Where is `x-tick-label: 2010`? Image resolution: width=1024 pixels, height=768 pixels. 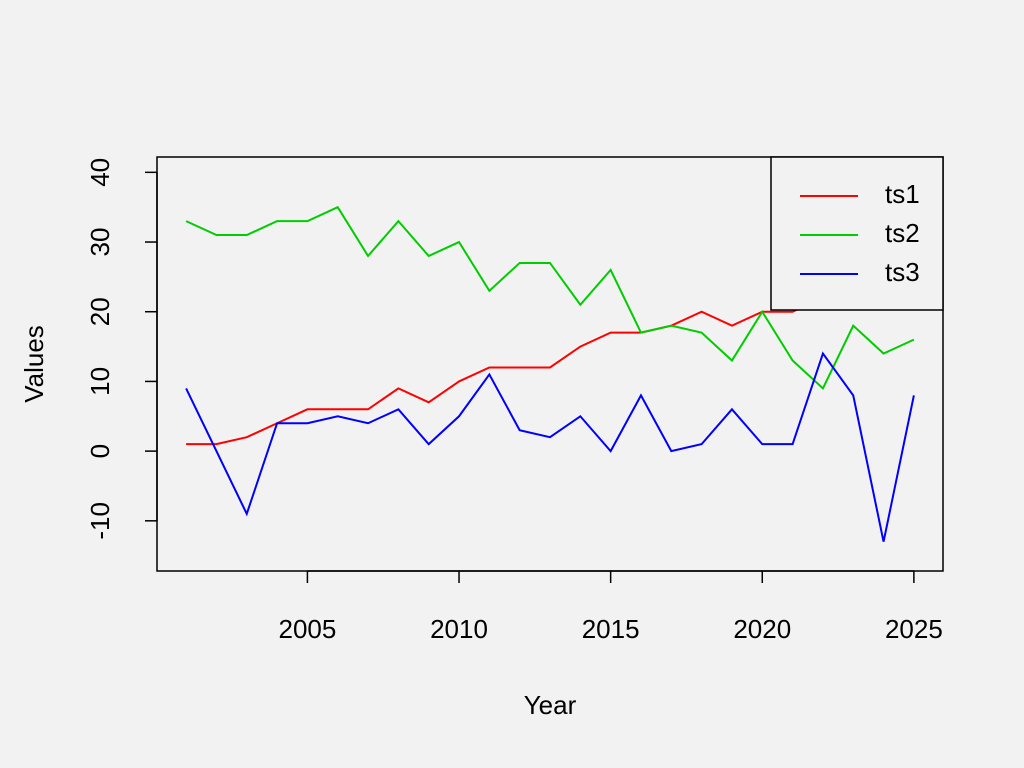
x-tick-label: 2010 is located at coordinates (459, 629).